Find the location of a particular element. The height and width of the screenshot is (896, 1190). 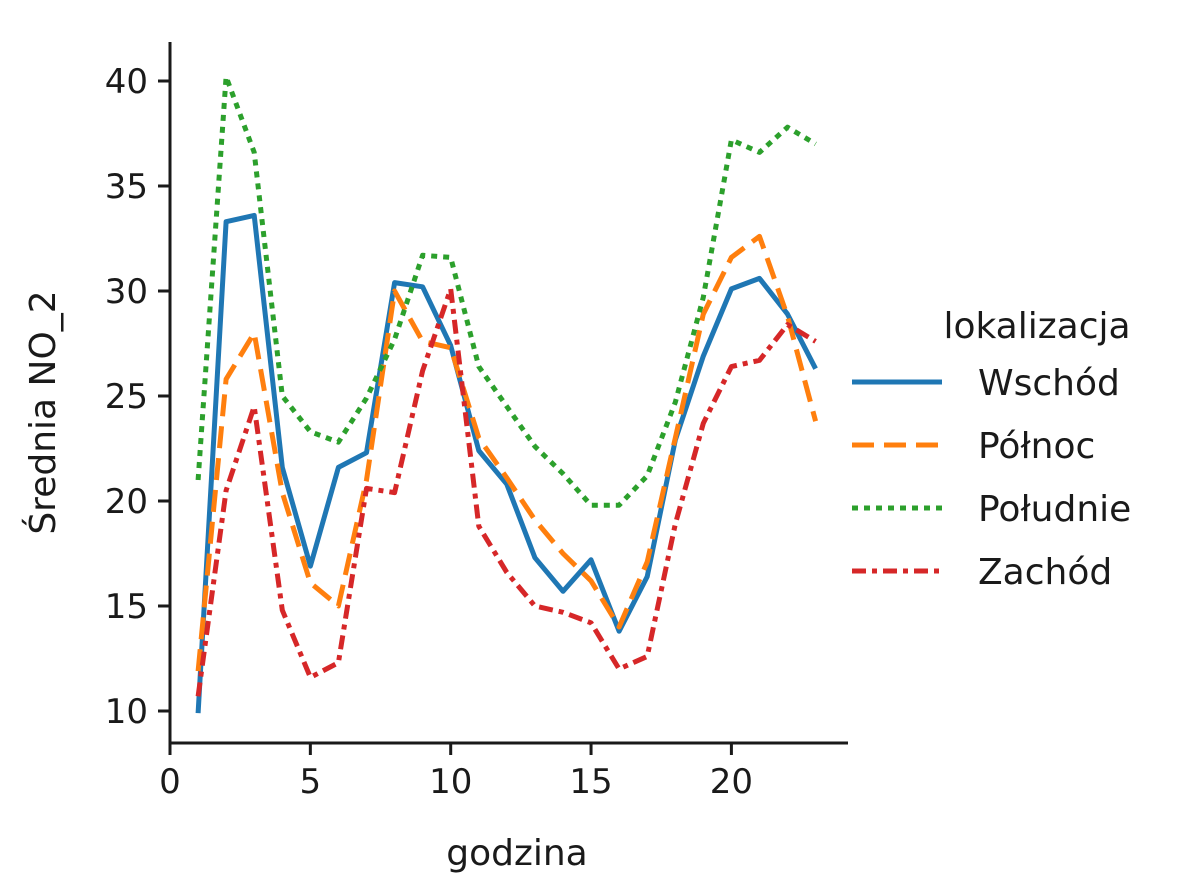

legend-label: Południe is located at coordinates (1054, 509).